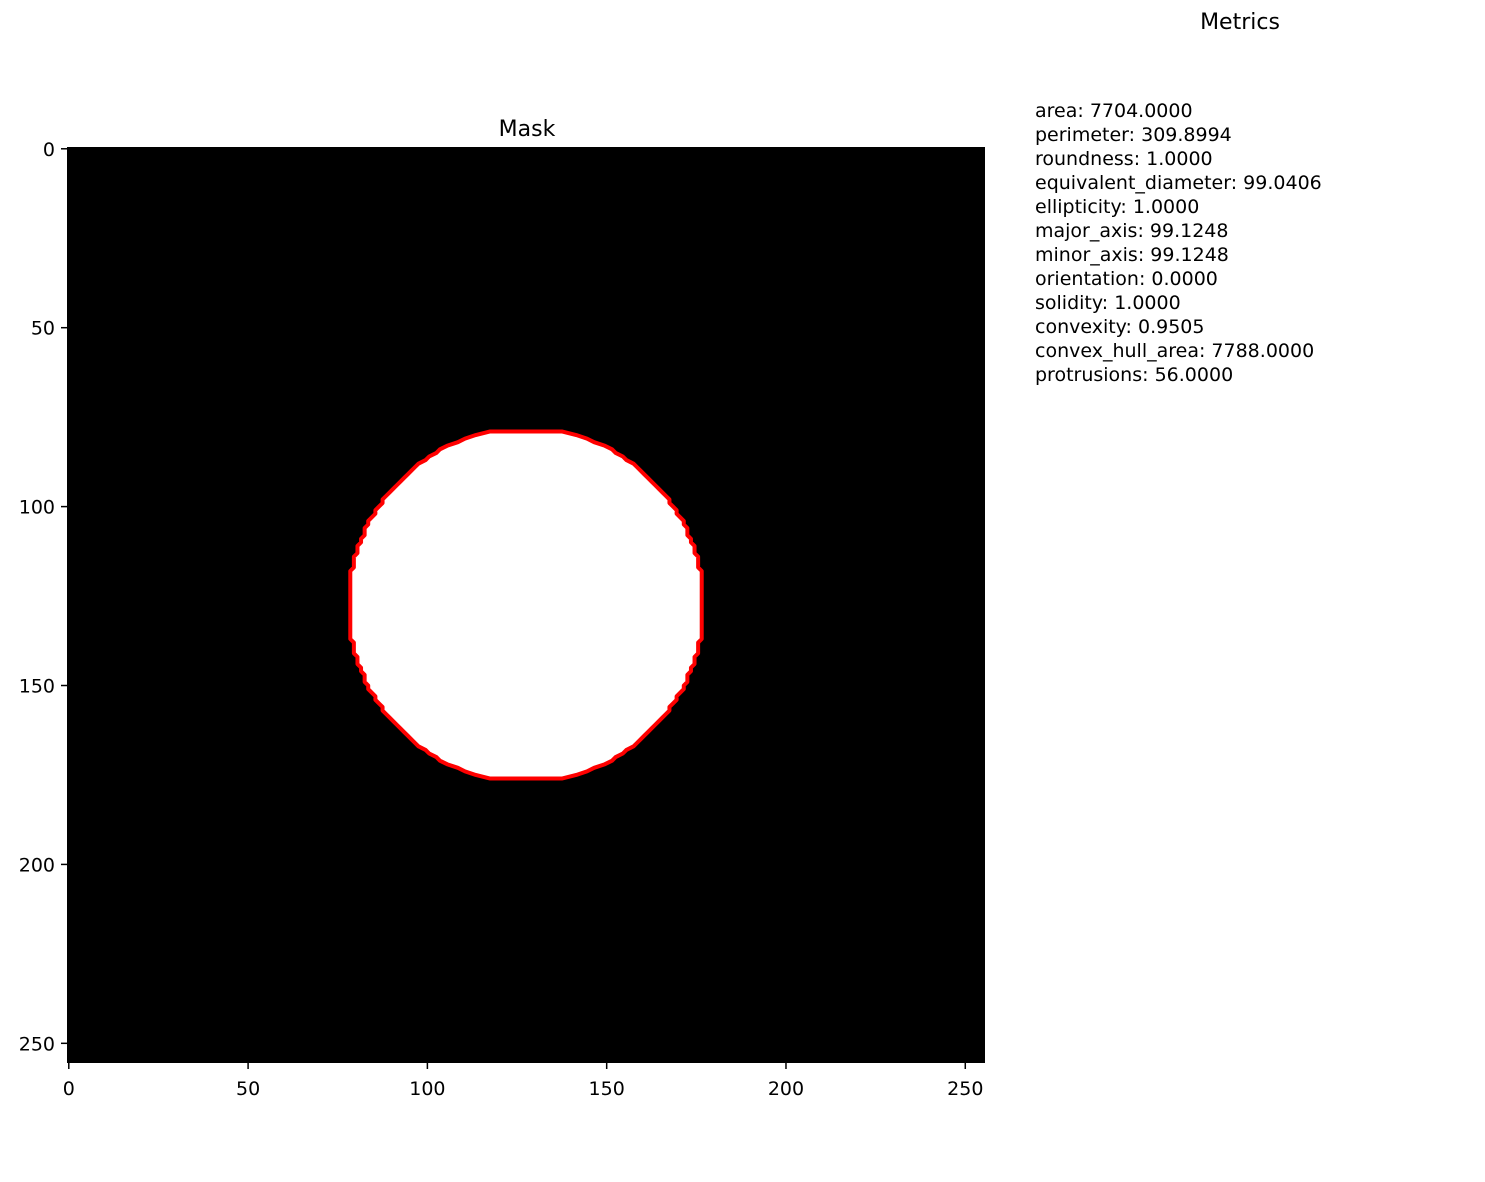 This screenshot has height=1182, width=1485. Describe the element at coordinates (1056, 111) in the screenshot. I see `metric-key: area` at that location.